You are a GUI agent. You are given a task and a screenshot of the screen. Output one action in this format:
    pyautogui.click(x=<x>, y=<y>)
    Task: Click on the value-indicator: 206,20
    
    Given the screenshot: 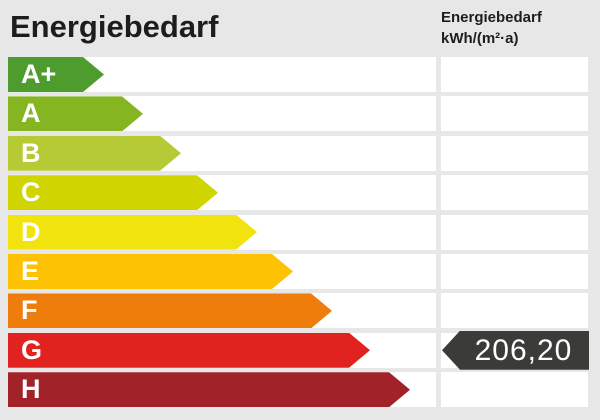 What is the action you would take?
    pyautogui.click(x=515, y=350)
    